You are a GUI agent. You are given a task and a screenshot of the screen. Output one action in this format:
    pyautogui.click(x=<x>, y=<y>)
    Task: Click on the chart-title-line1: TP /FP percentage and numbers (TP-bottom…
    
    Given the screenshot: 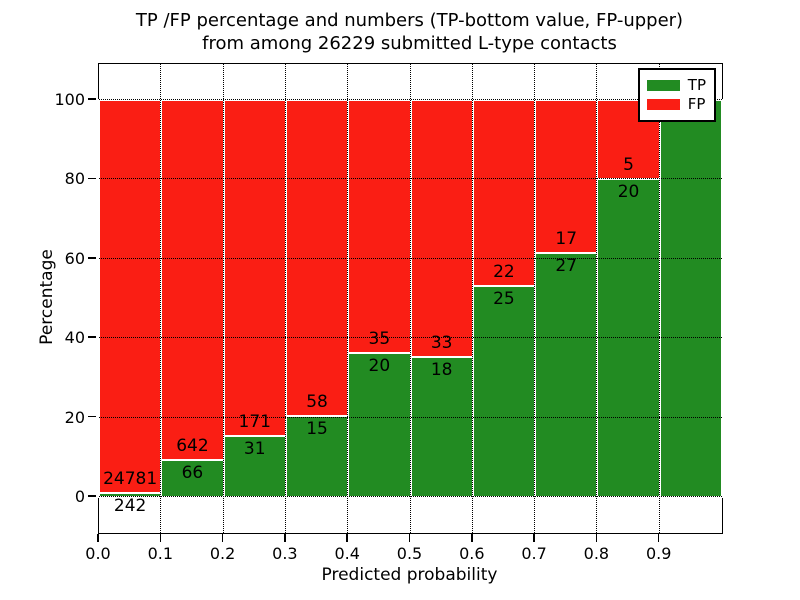 What is the action you would take?
    pyautogui.click(x=409, y=20)
    